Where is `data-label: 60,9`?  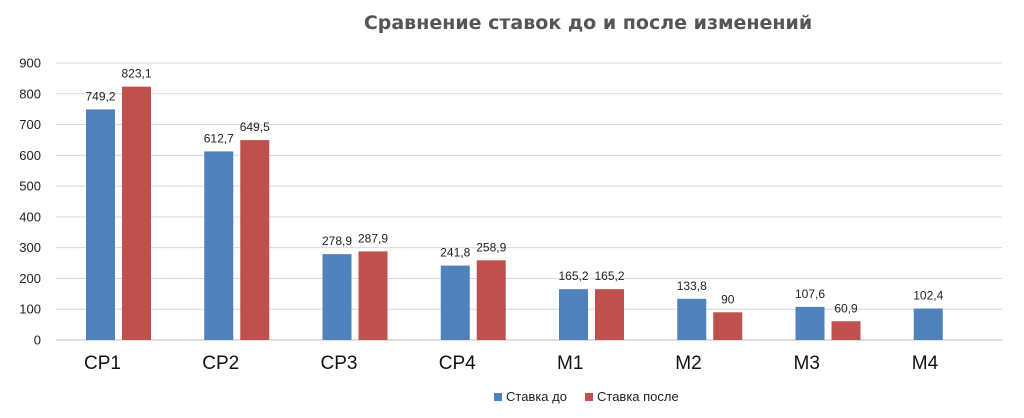 data-label: 60,9 is located at coordinates (846, 308).